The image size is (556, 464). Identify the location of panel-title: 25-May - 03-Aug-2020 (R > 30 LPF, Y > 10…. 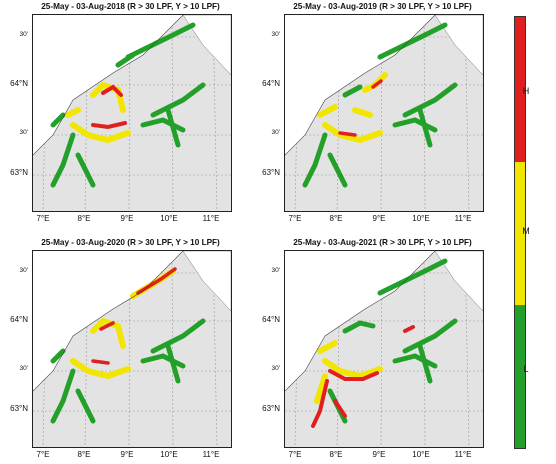
(130, 242).